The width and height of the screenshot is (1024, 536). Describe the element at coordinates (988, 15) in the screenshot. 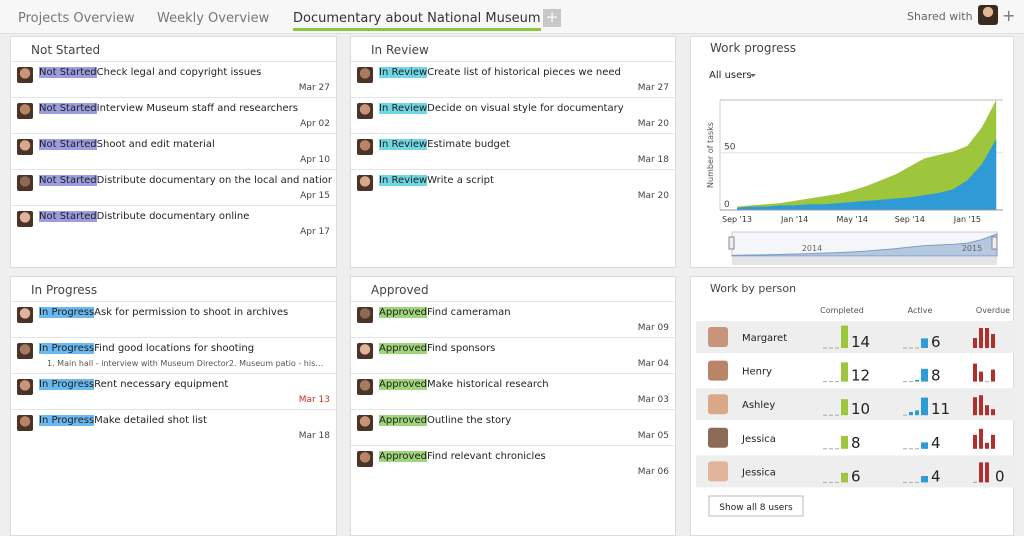

I see `shared-avatar` at that location.